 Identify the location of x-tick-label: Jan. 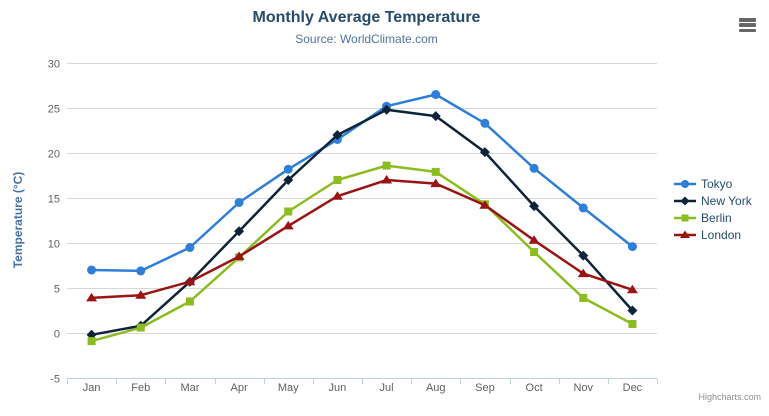
(92, 388).